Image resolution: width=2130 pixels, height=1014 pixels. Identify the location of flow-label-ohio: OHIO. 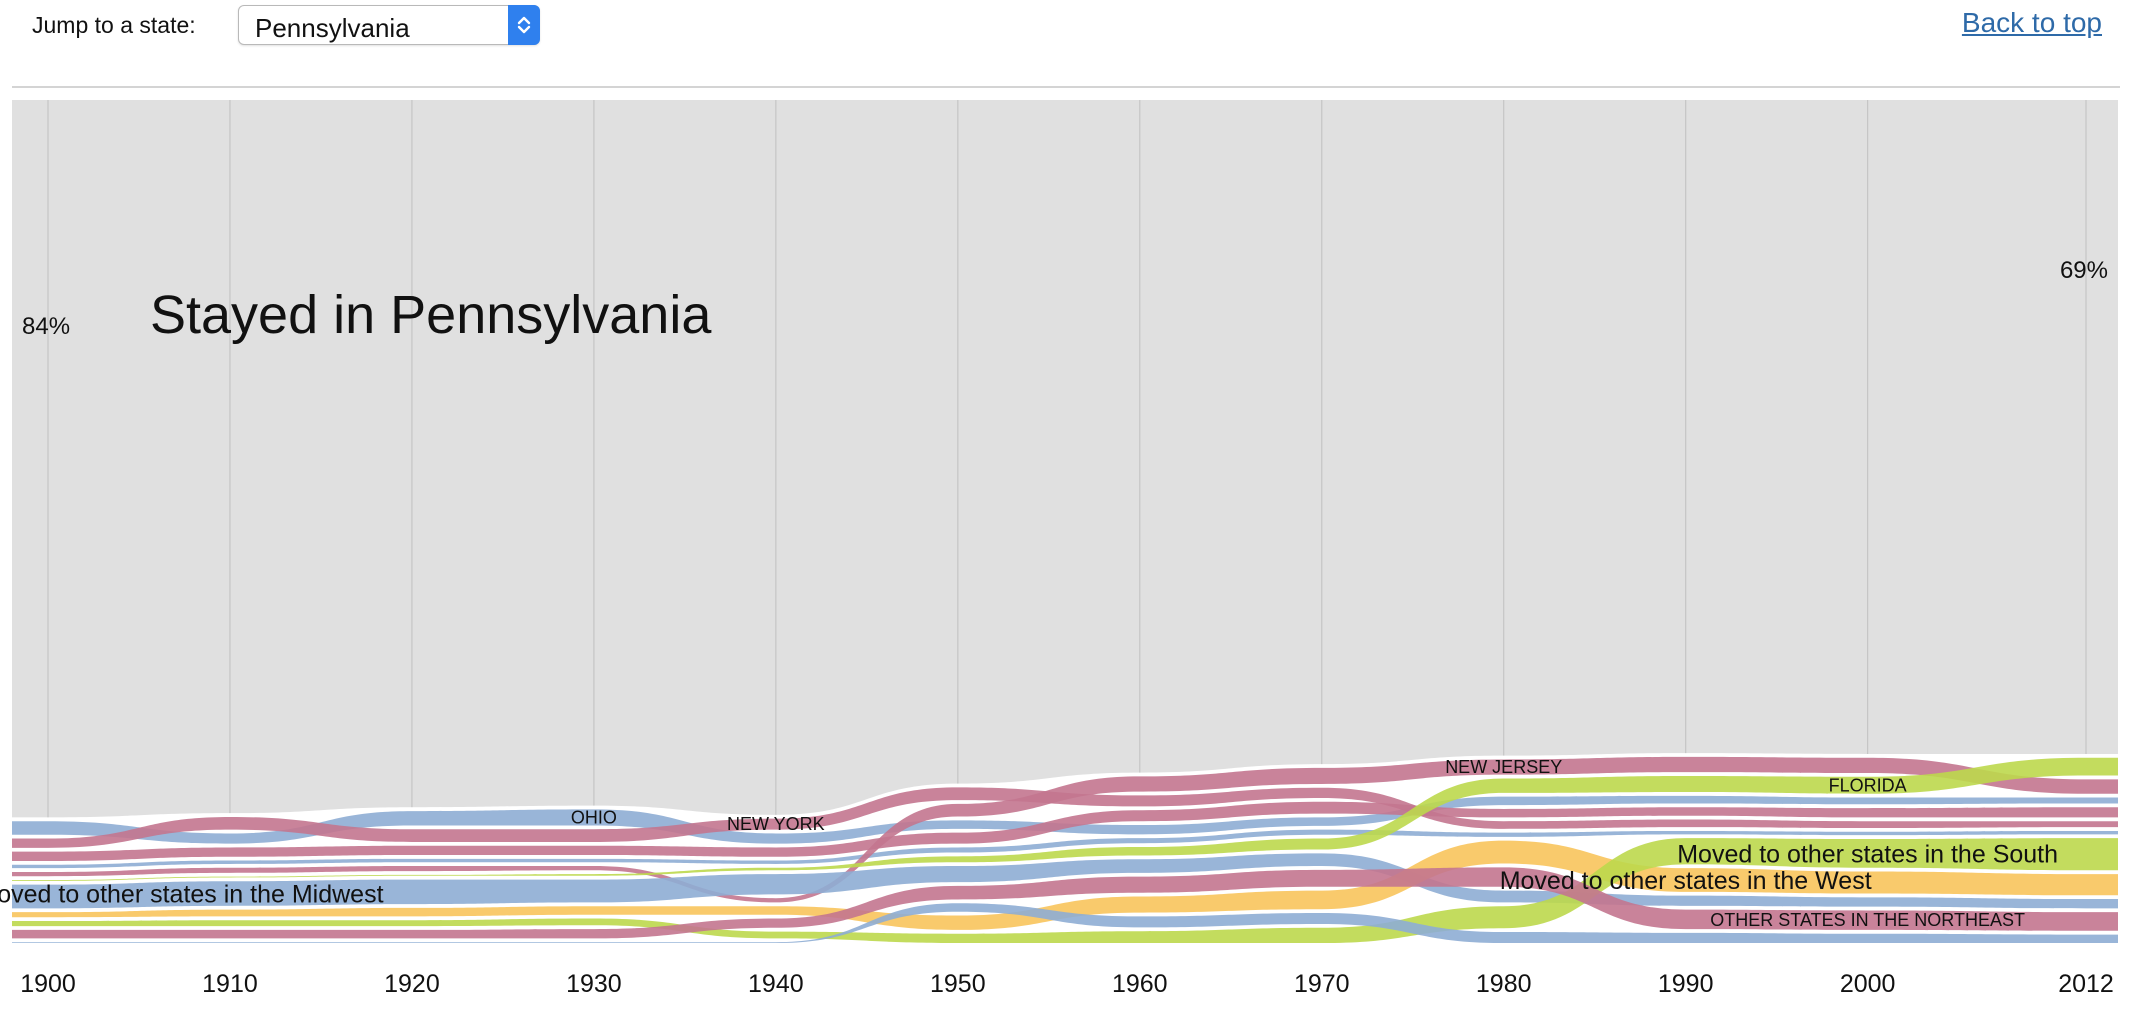
(594, 817).